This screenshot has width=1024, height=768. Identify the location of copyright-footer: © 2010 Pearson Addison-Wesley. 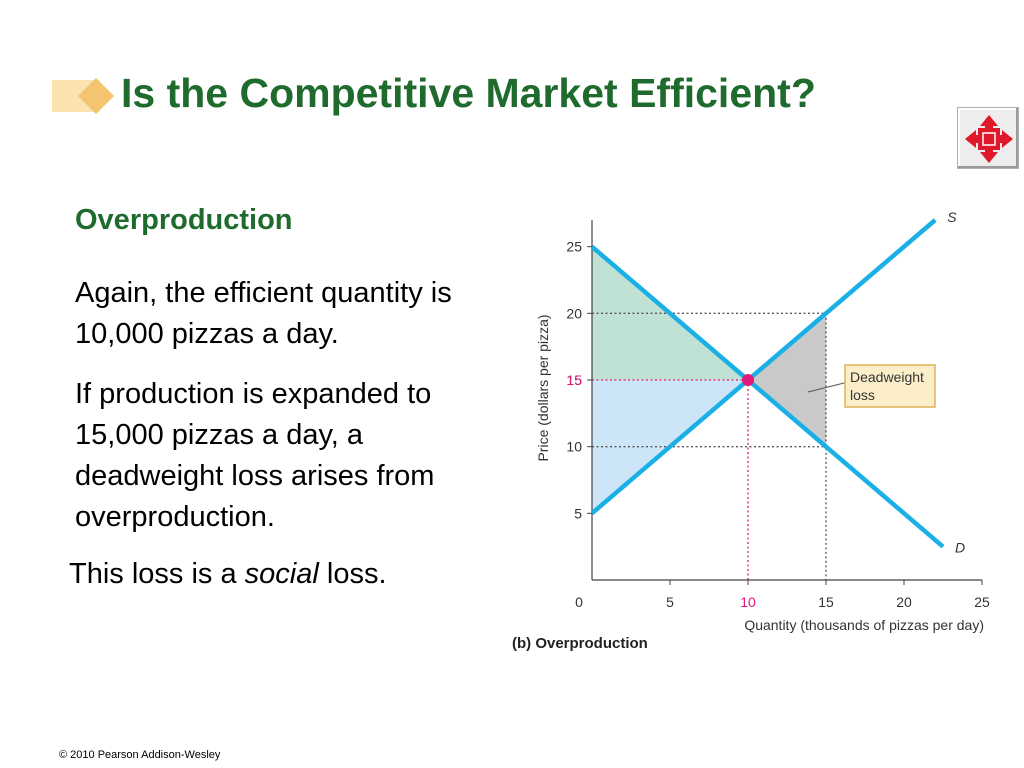
(140, 755).